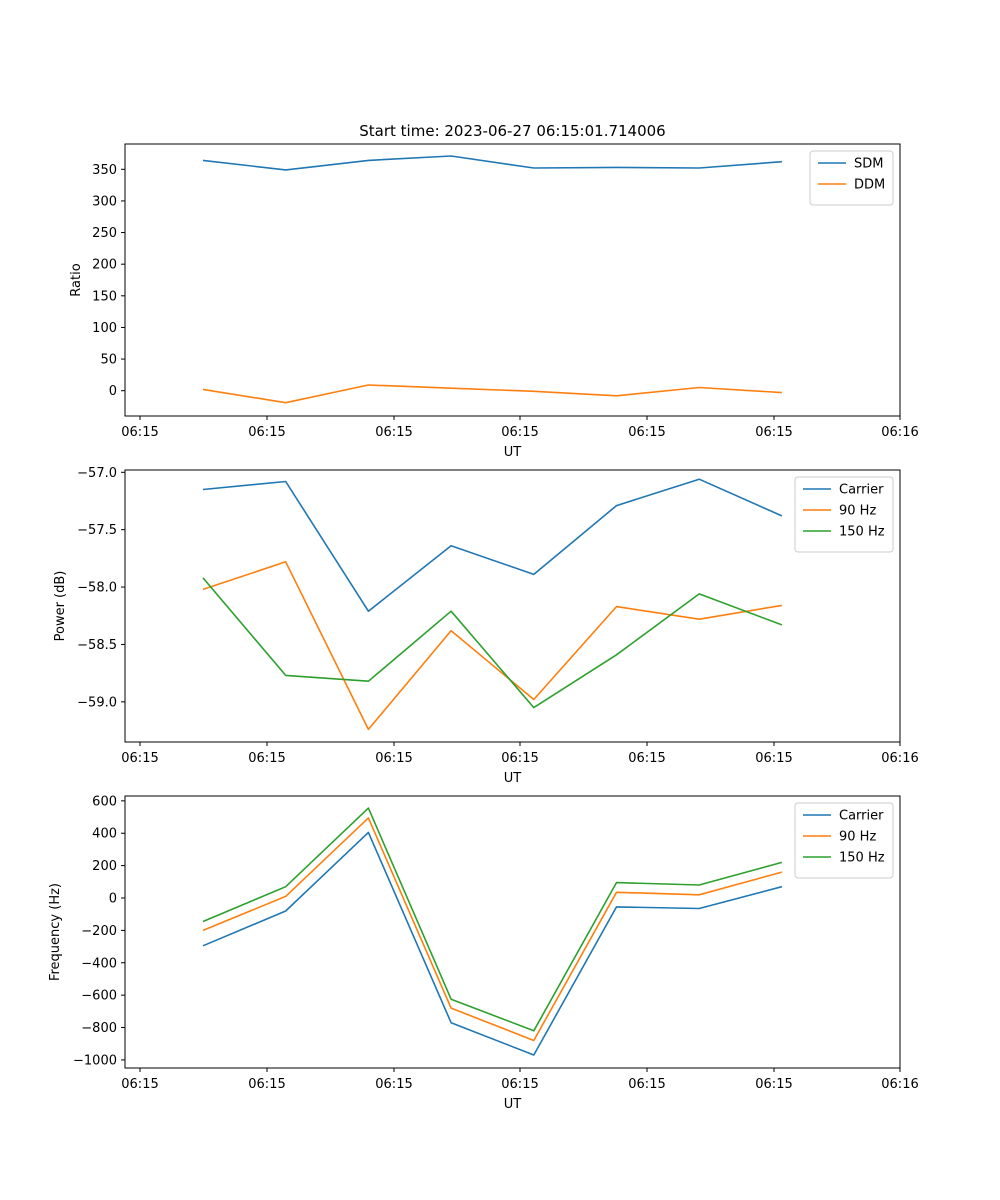  What do you see at coordinates (104, 296) in the screenshot?
I see `ratio-ytick-label: 150` at bounding box center [104, 296].